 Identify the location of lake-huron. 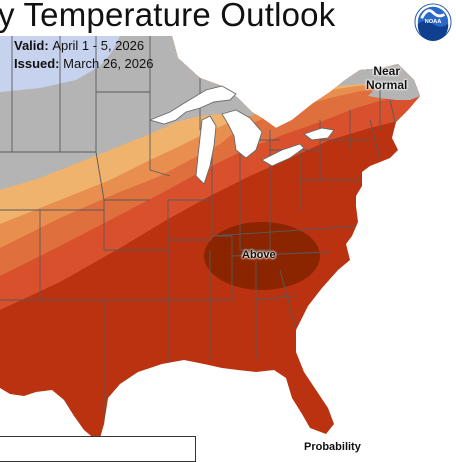
(242, 134).